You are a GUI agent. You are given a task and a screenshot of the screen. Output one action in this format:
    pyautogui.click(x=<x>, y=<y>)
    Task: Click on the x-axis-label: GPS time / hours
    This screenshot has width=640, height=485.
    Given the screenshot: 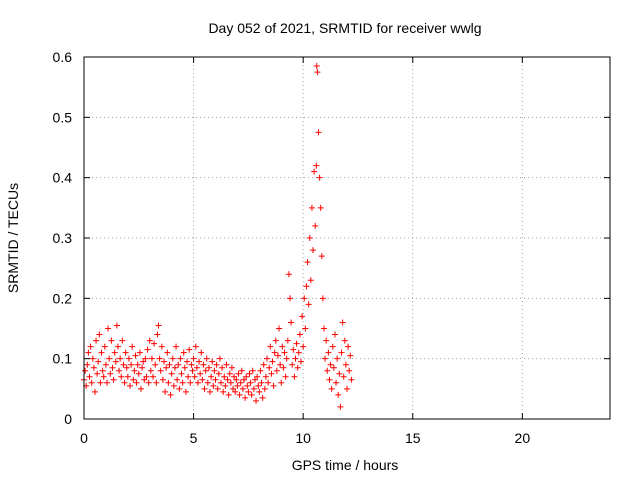 What is the action you would take?
    pyautogui.click(x=345, y=465)
    